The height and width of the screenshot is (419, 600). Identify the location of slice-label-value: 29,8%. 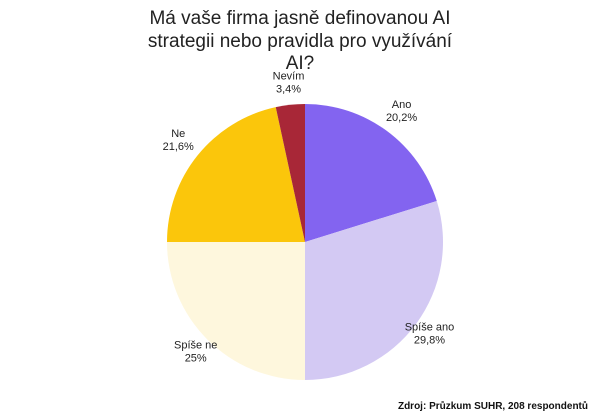
(429, 341).